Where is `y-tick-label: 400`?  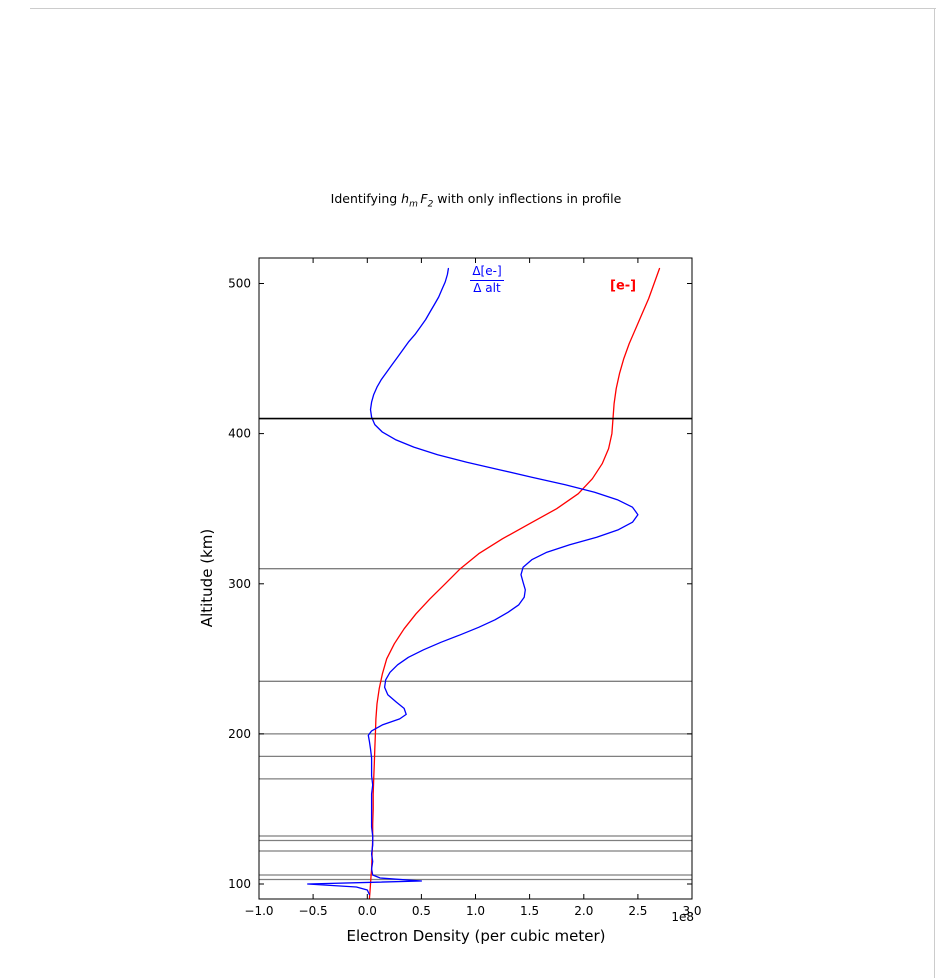 y-tick-label: 400 is located at coordinates (239, 434).